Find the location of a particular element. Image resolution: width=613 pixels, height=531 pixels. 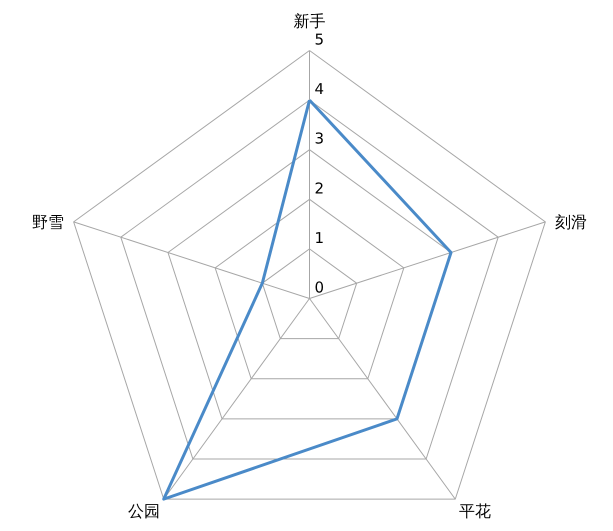

spoke-label: 新手 is located at coordinates (310, 21).